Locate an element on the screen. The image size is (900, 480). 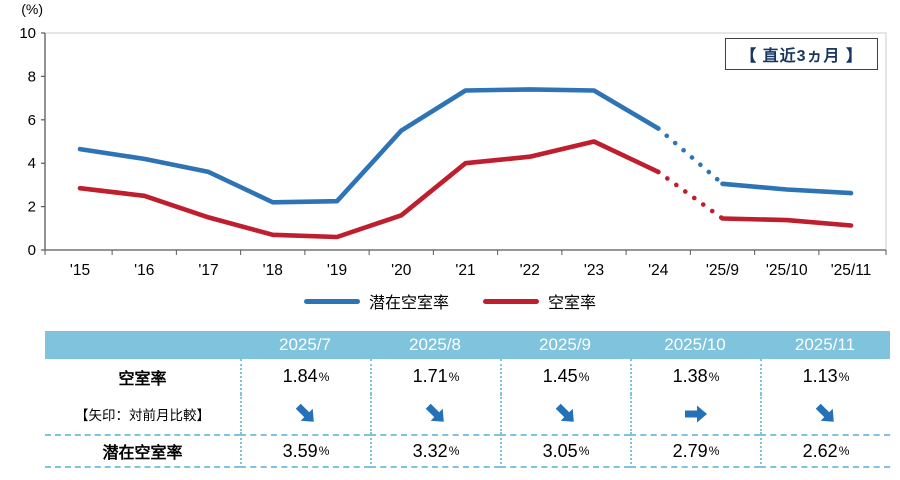
legend-item-potential: 潜在空室率 is located at coordinates (376, 301).